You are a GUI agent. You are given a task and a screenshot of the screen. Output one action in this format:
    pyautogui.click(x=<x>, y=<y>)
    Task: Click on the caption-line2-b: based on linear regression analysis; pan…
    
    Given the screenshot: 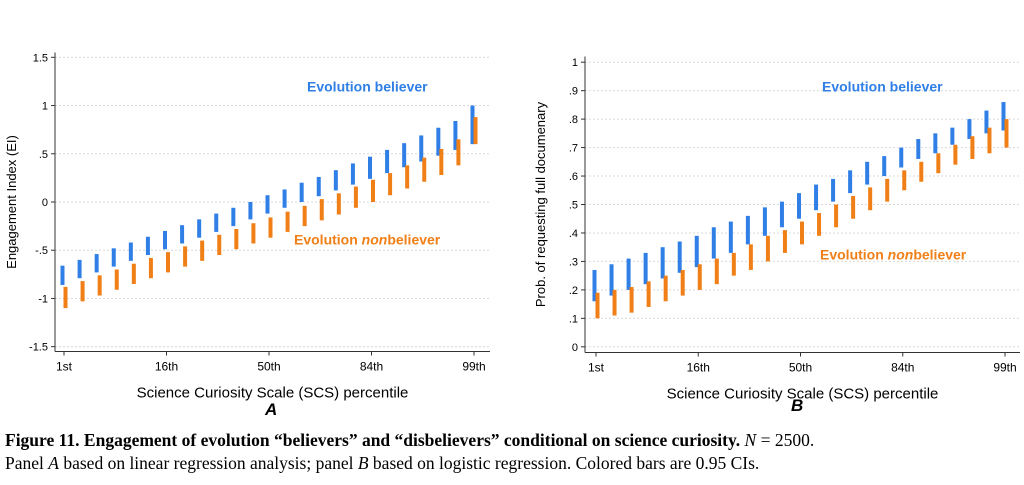 What is the action you would take?
    pyautogui.click(x=208, y=463)
    